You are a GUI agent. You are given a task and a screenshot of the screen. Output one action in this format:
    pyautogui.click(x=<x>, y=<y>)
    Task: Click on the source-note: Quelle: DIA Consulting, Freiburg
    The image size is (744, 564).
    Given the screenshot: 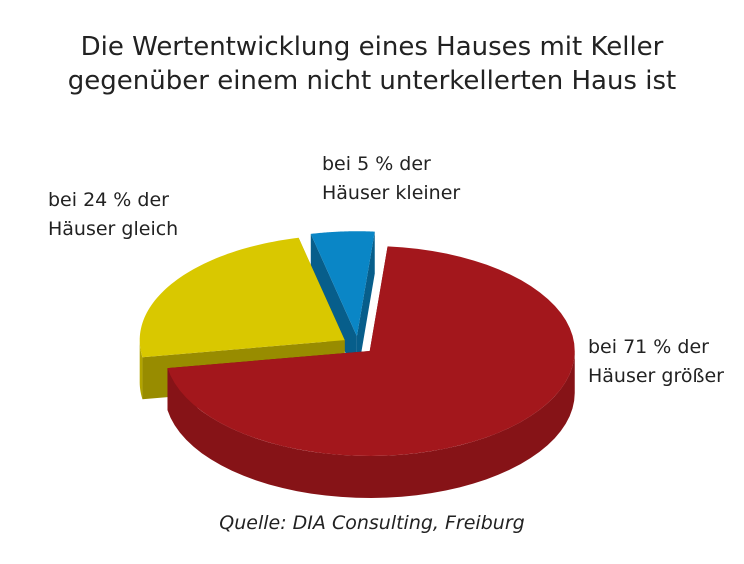 What is the action you would take?
    pyautogui.click(x=372, y=523)
    